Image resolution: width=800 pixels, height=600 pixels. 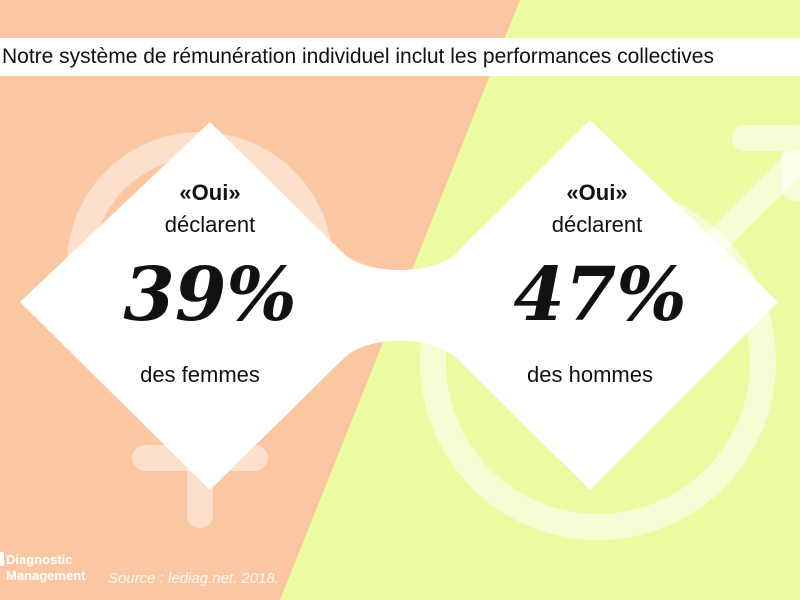 I want to click on logo-line2: Management, so click(x=46, y=575).